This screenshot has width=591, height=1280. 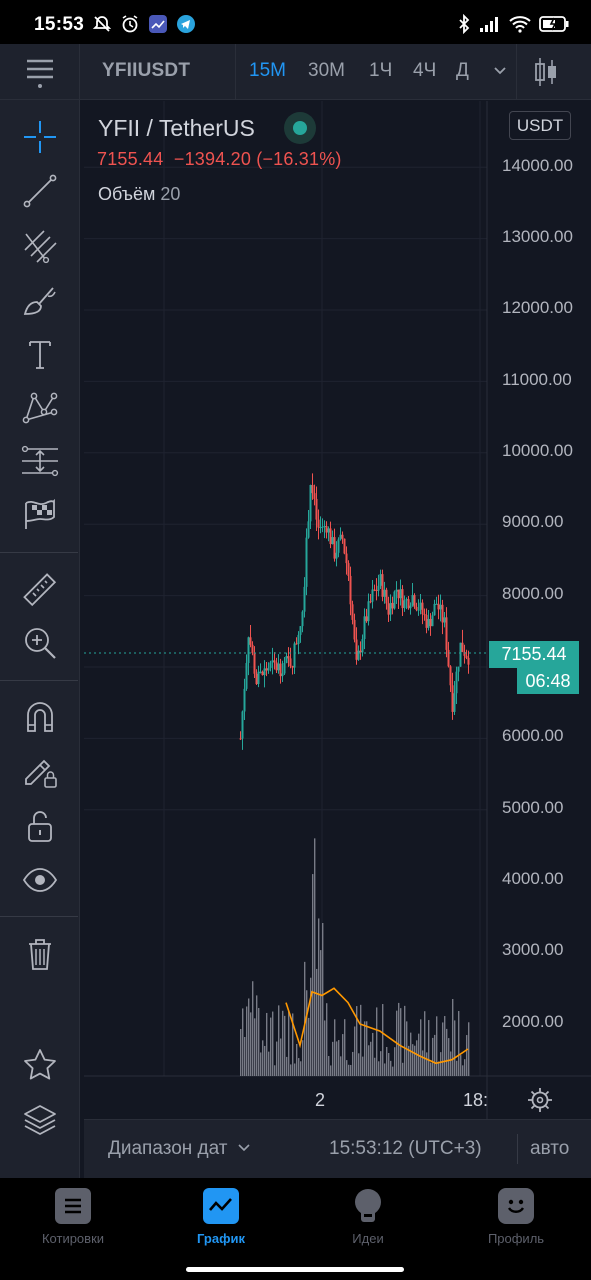 I want to click on legend-volume: Объём 20, so click(x=139, y=194).